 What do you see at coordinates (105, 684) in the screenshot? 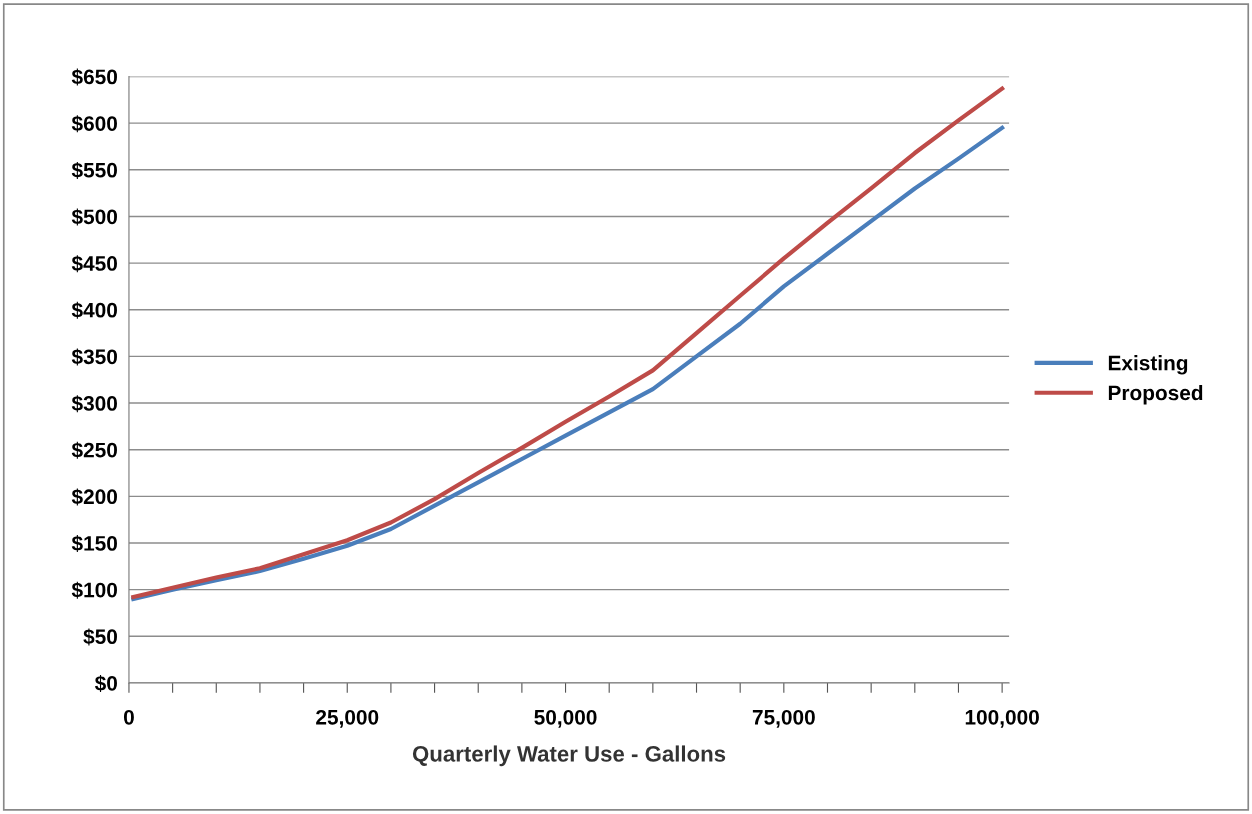
I see `y-tick-label: $0` at bounding box center [105, 684].